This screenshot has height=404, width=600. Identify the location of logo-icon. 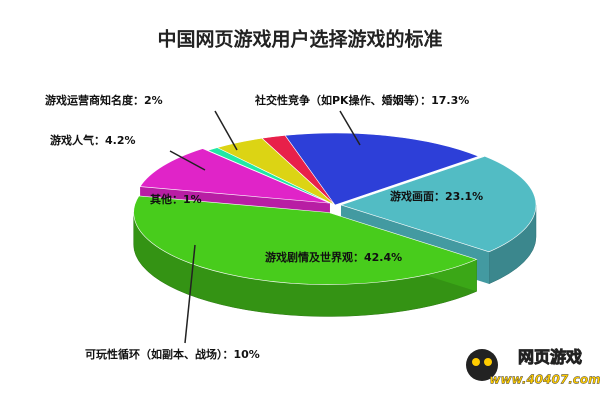
(482, 365).